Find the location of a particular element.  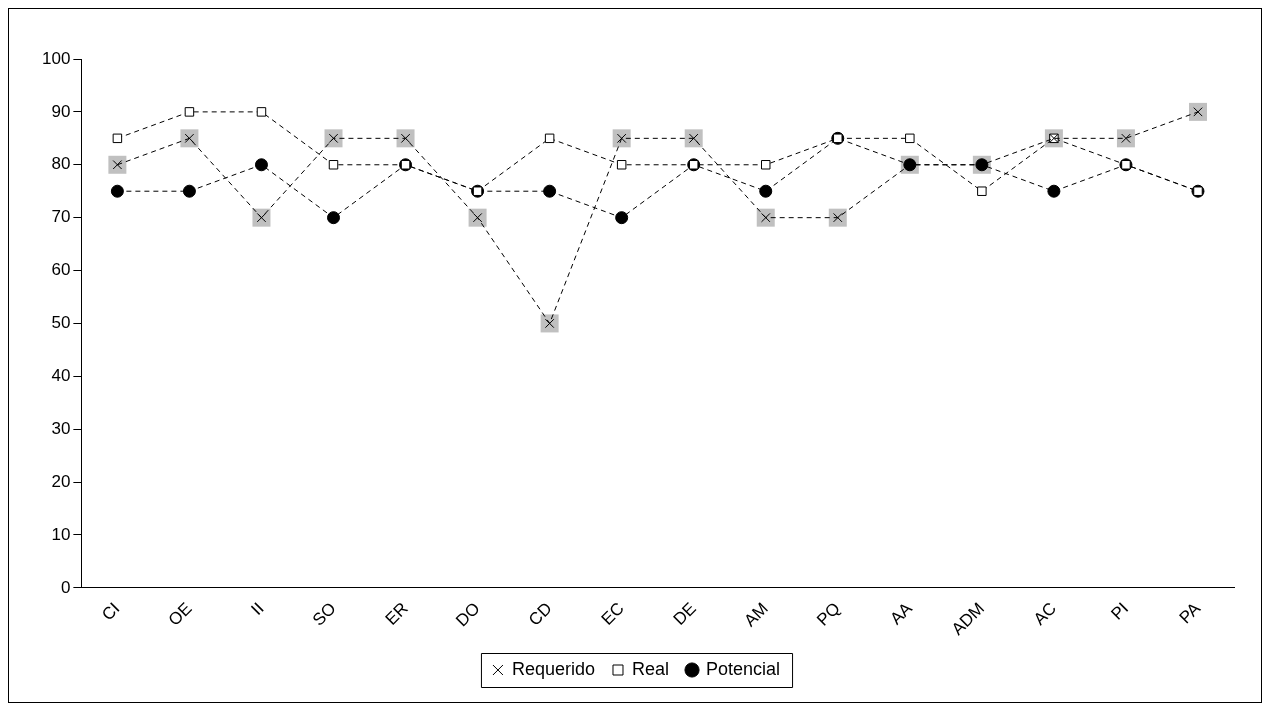

legend-label: Potencial is located at coordinates (743, 668).